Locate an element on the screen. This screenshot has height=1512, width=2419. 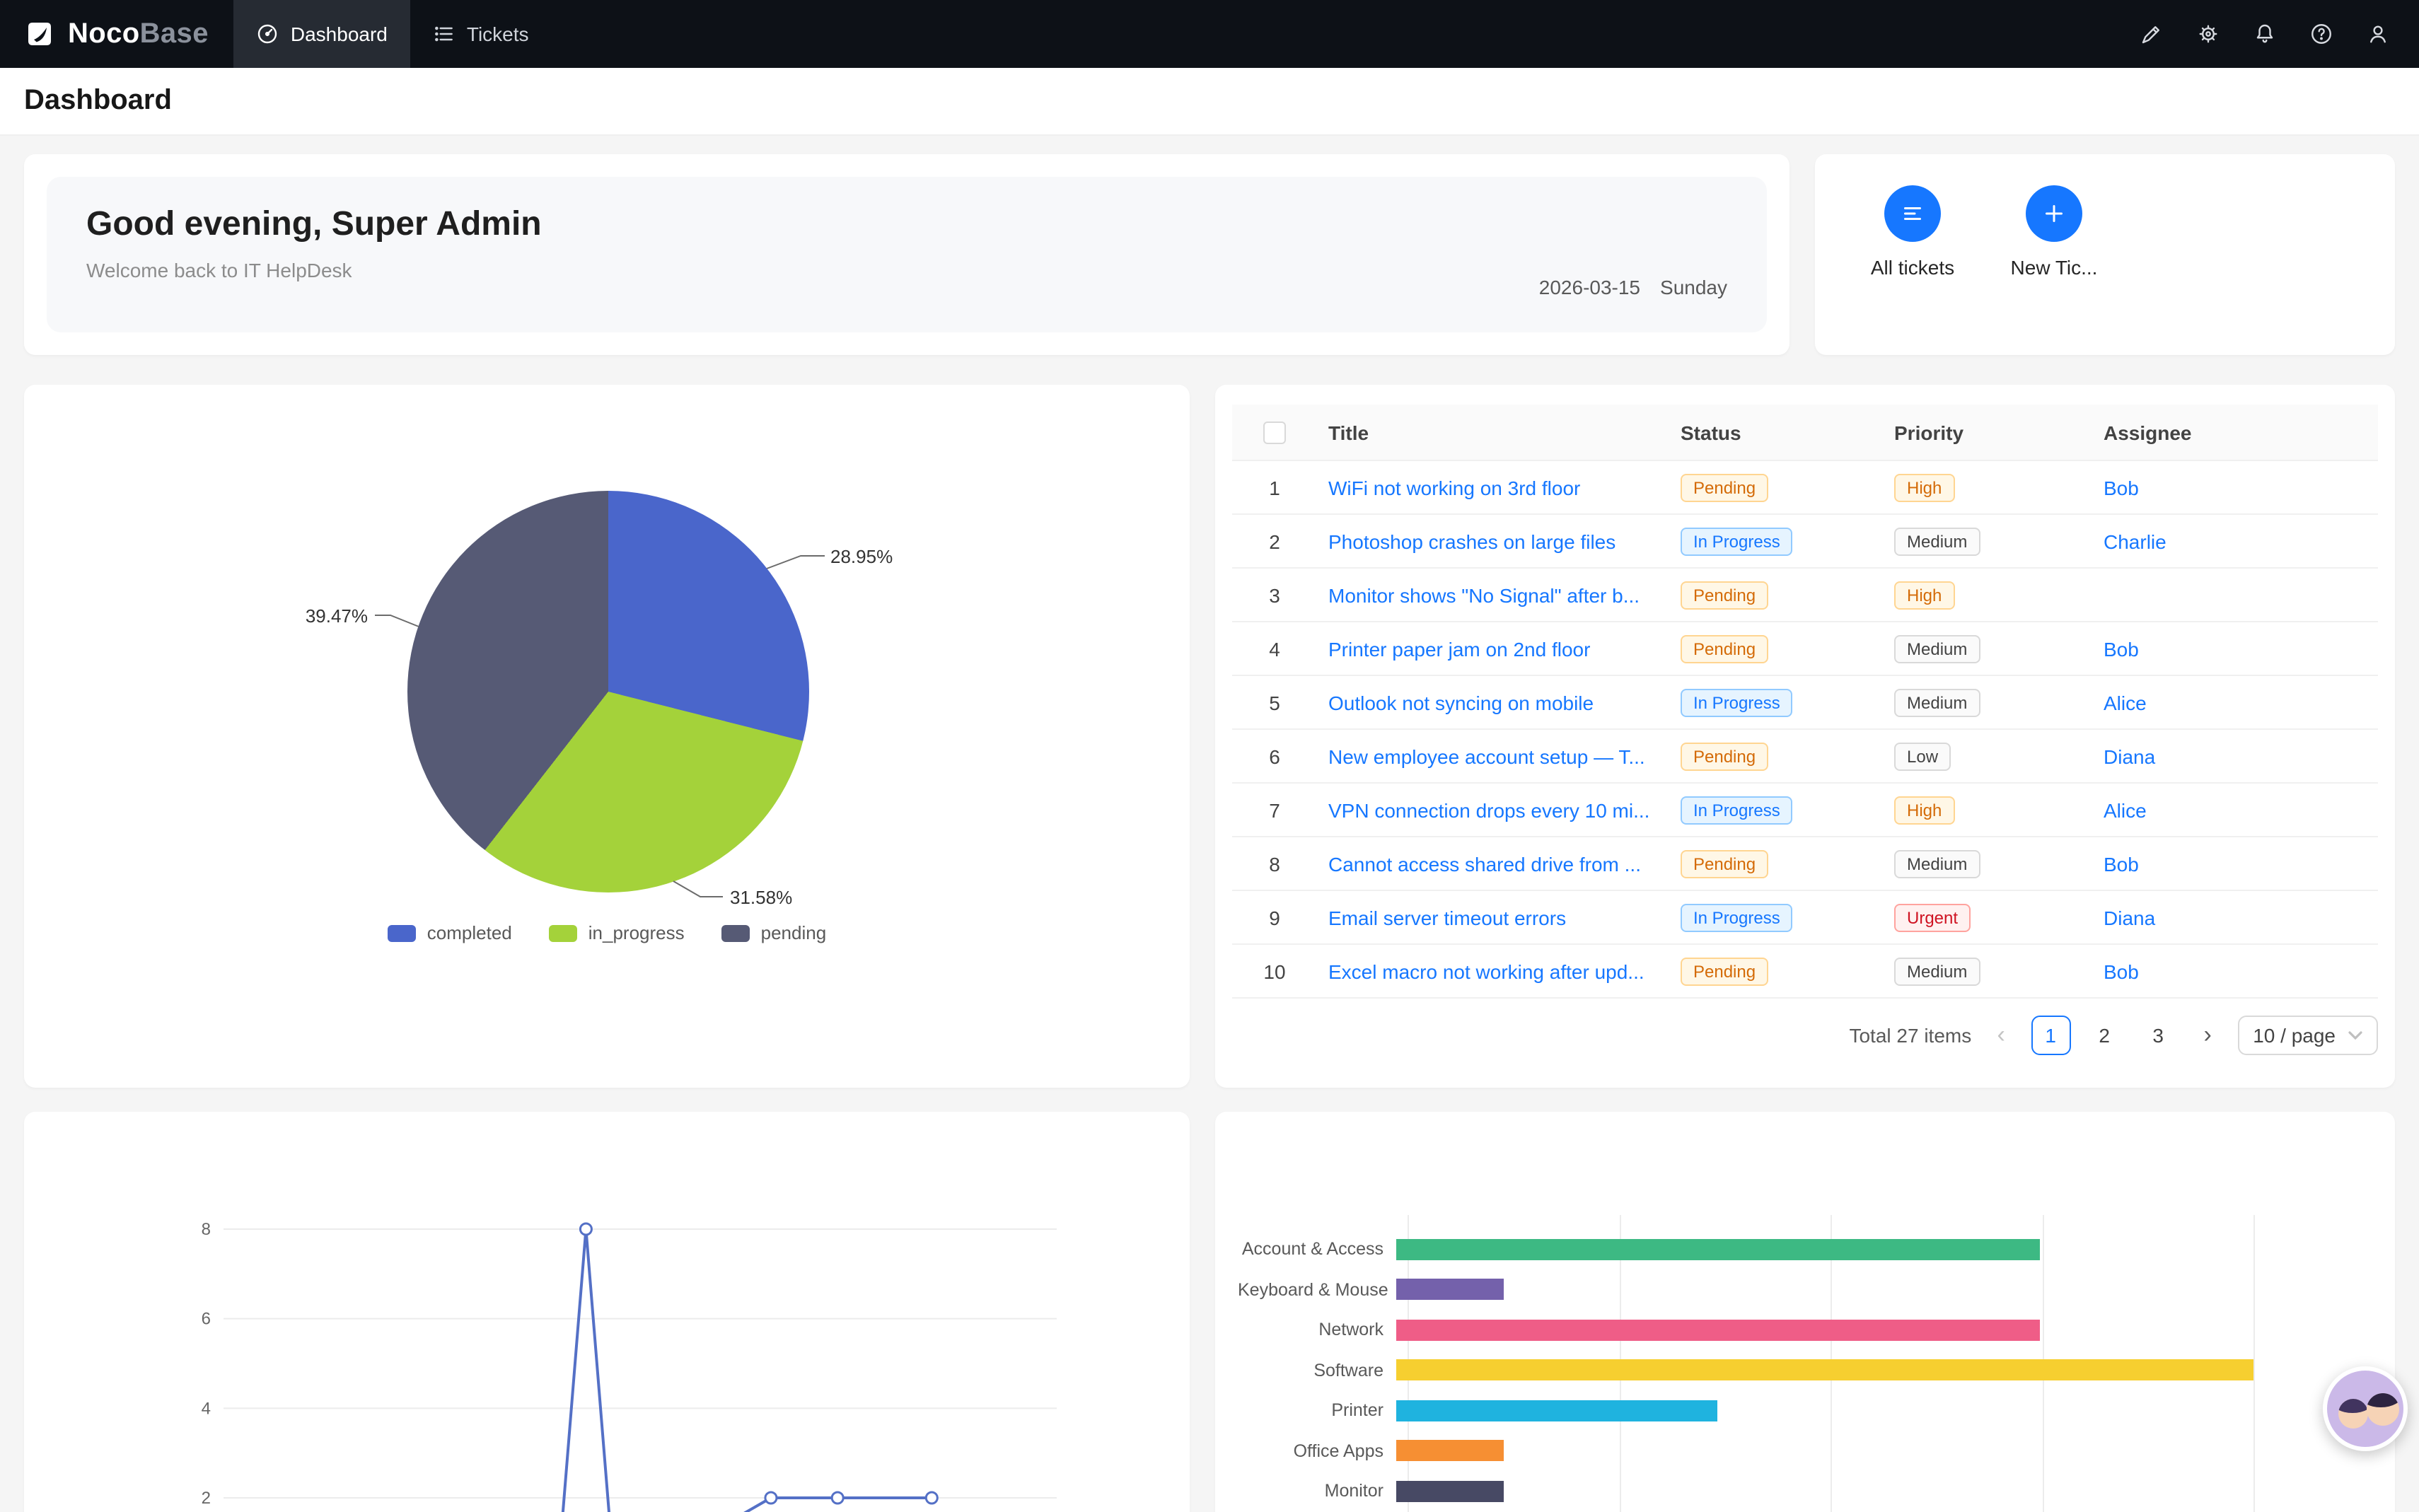
nav-tab-tickets: Tickets is located at coordinates (481, 34).